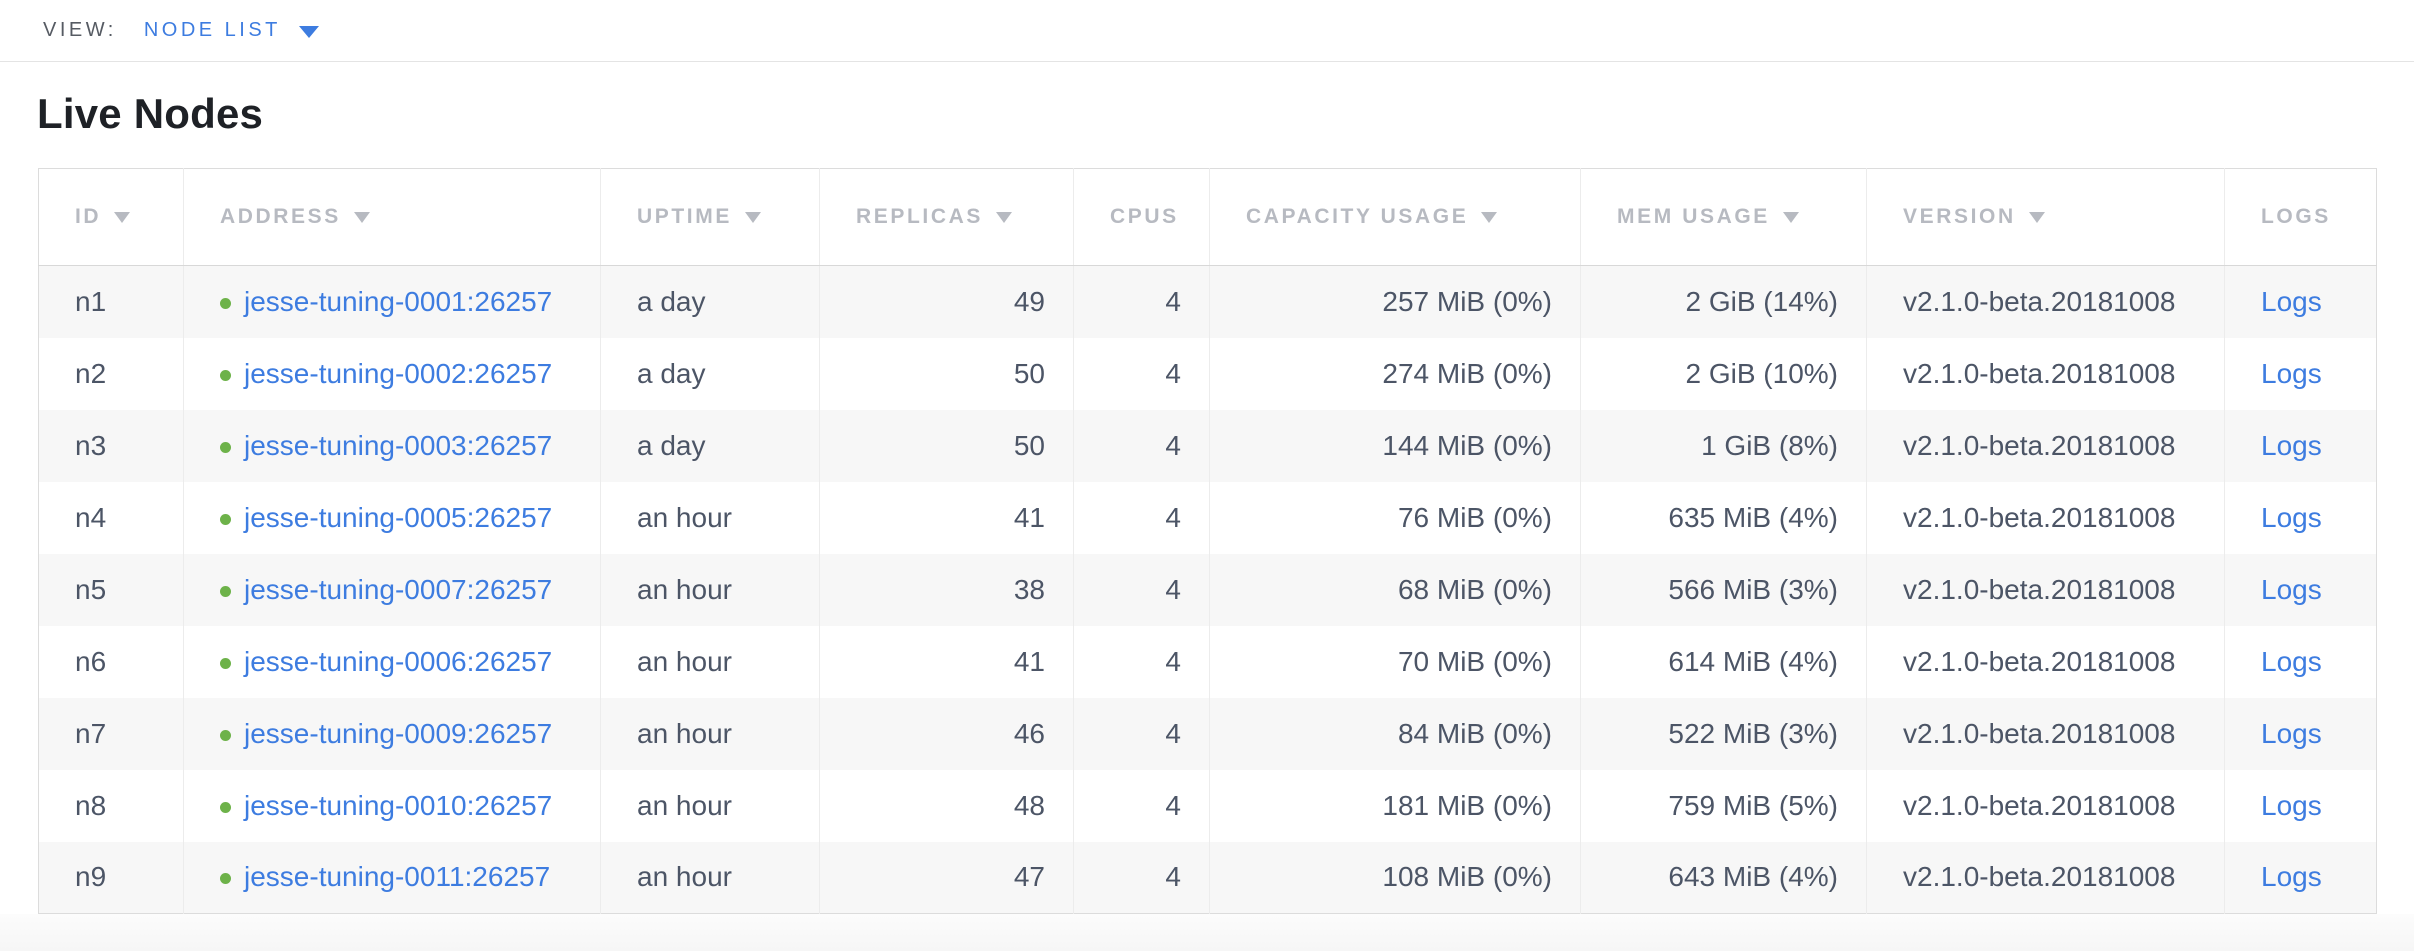  What do you see at coordinates (111, 517) in the screenshot?
I see `cell-node-id: n4` at bounding box center [111, 517].